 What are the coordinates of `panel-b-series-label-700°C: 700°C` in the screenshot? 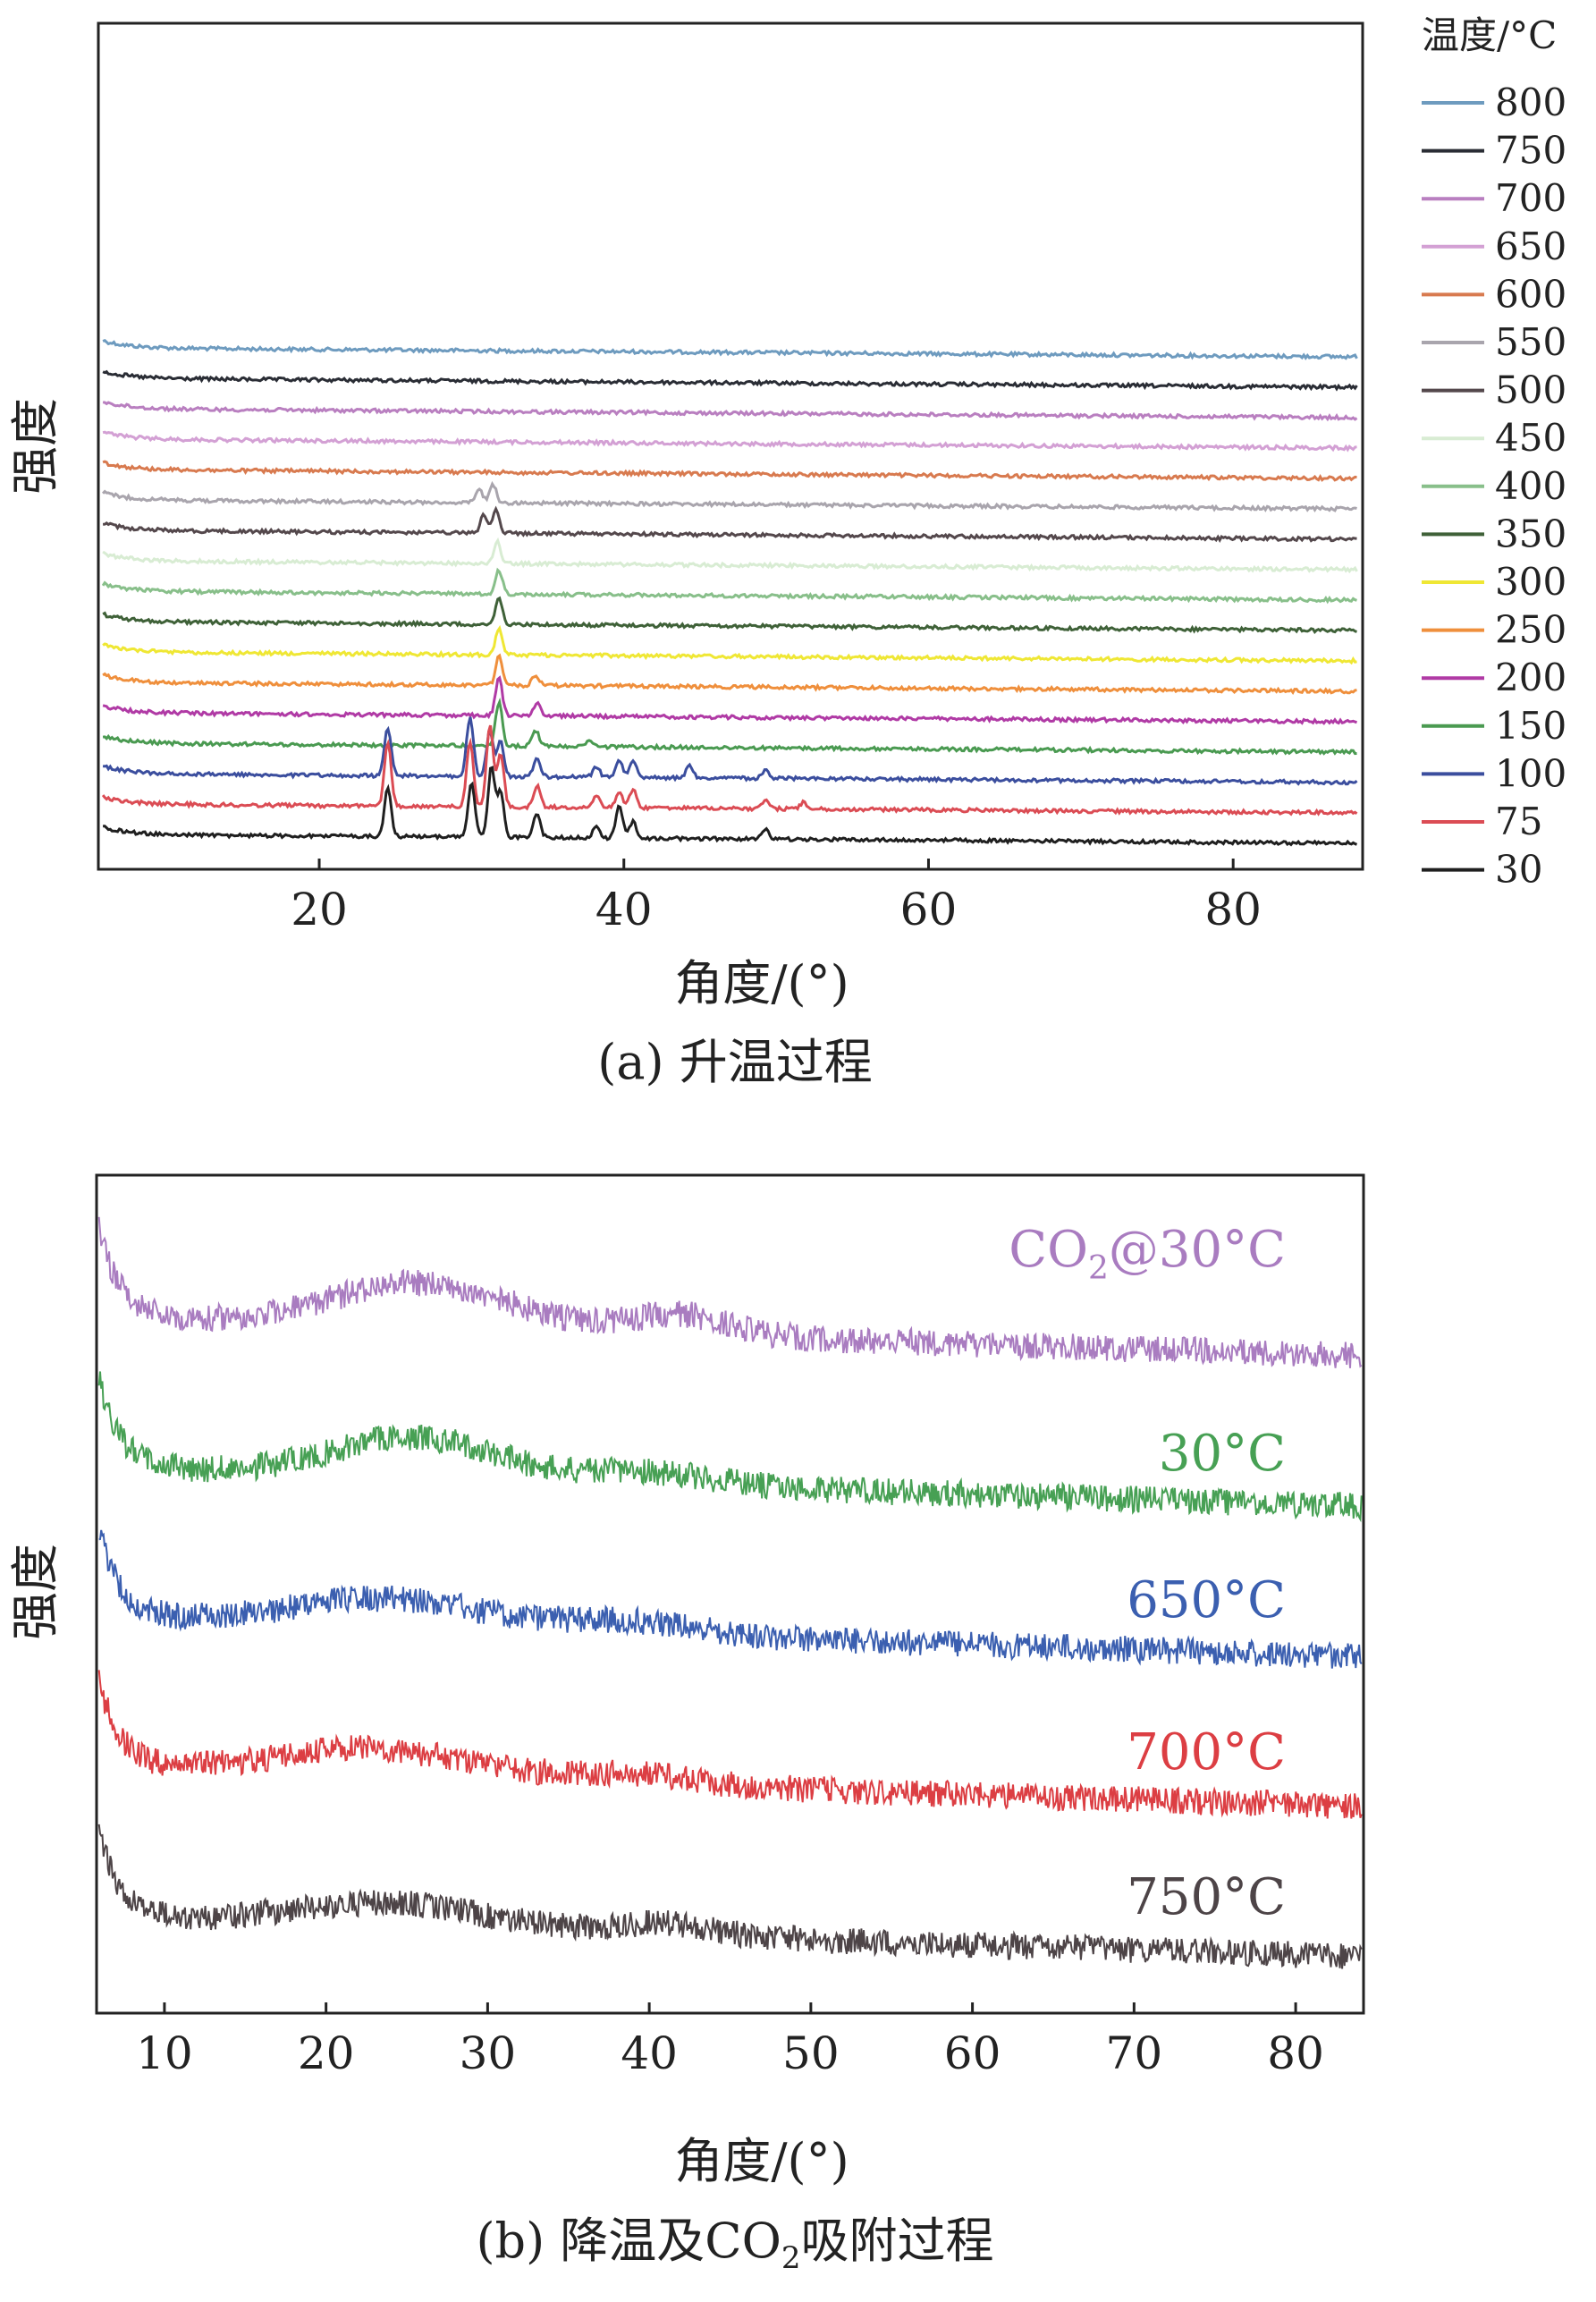 It's located at (1206, 1753).